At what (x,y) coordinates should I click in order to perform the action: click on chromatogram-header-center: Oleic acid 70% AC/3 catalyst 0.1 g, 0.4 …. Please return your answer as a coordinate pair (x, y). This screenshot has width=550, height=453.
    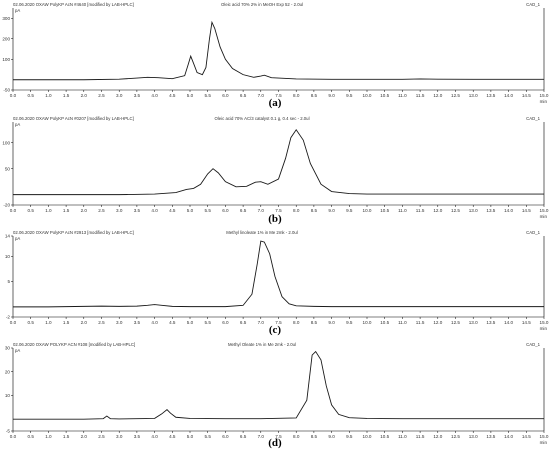
    Looking at the image, I should click on (261, 118).